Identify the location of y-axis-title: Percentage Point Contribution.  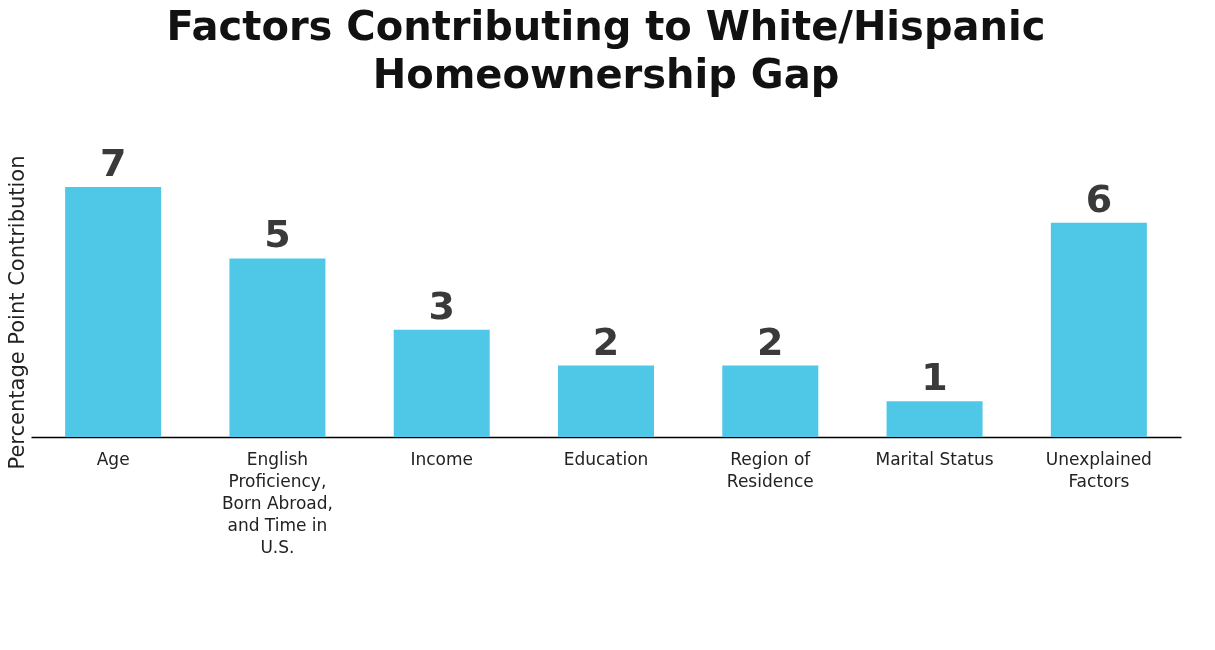
(16, 312).